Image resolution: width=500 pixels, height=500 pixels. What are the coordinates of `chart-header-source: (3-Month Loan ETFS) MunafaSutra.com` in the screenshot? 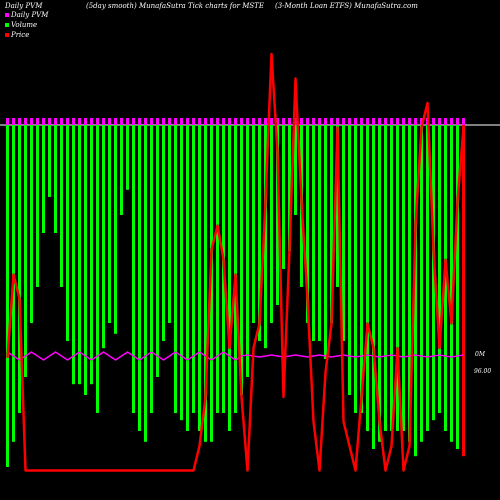 It's located at (346, 6).